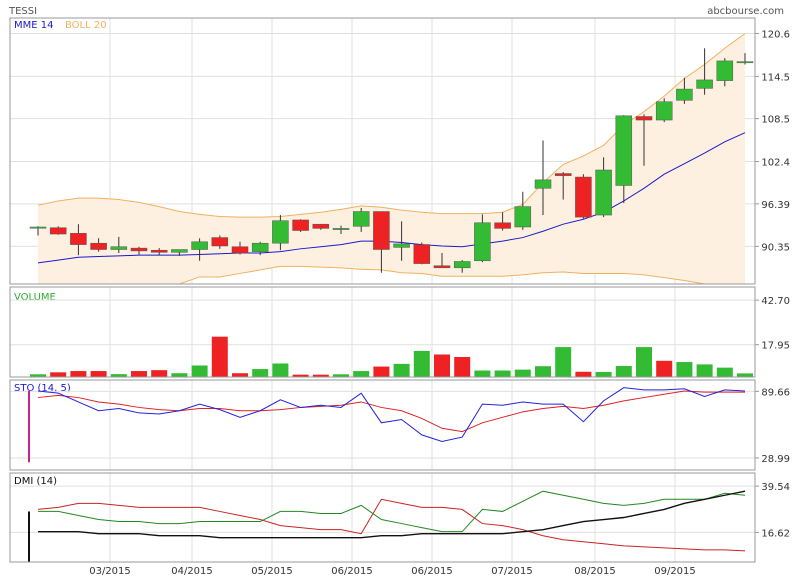 This screenshot has height=584, width=800. I want to click on xtick-label-2: 05/2015, so click(272, 571).